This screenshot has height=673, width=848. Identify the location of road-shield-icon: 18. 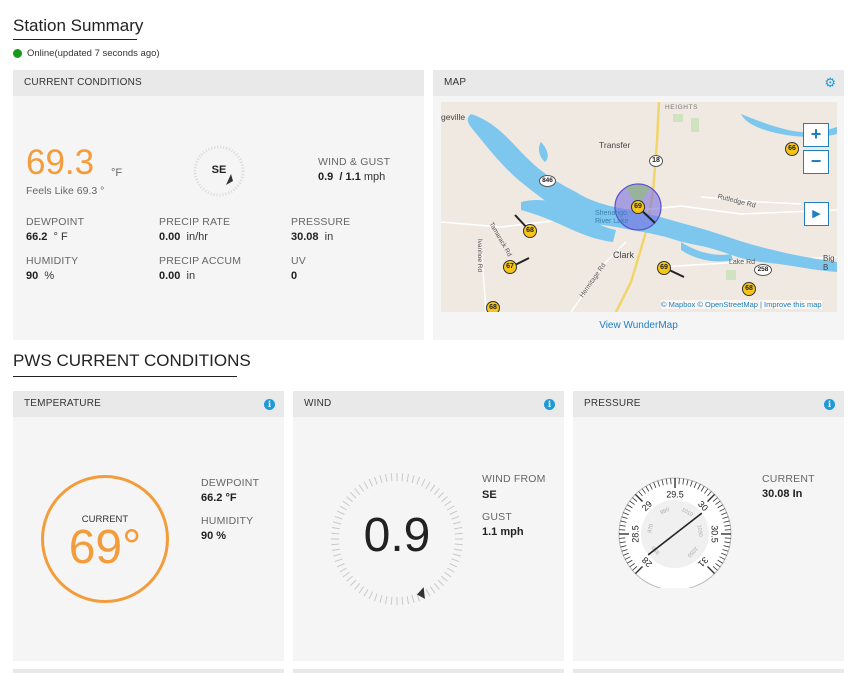
(656, 161).